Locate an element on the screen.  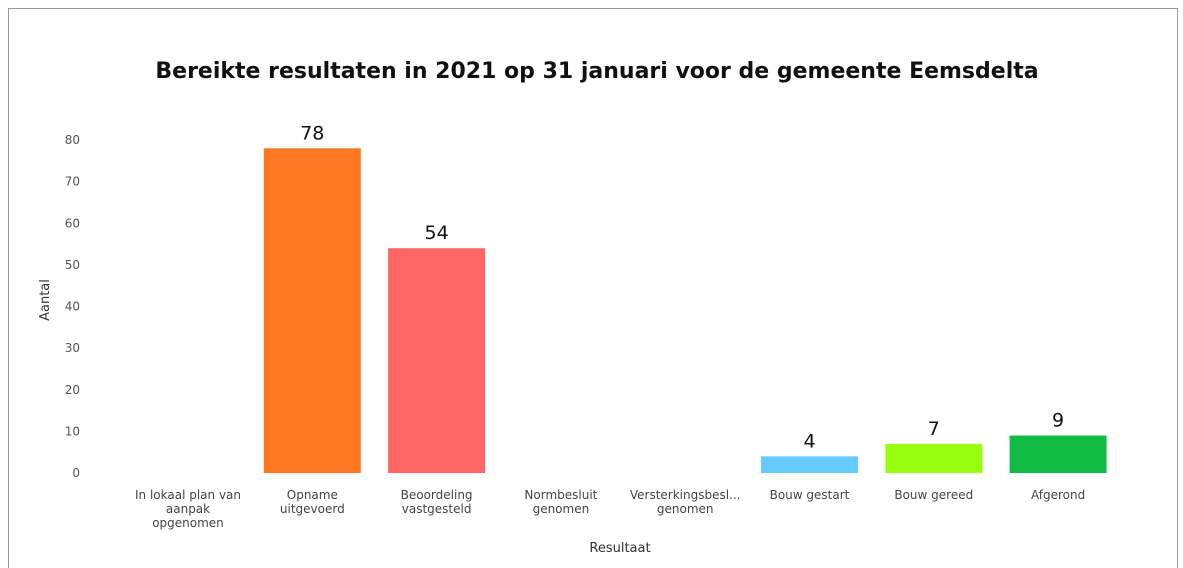
x-tick-label: Beoordeling vastgesteld is located at coordinates (437, 502).